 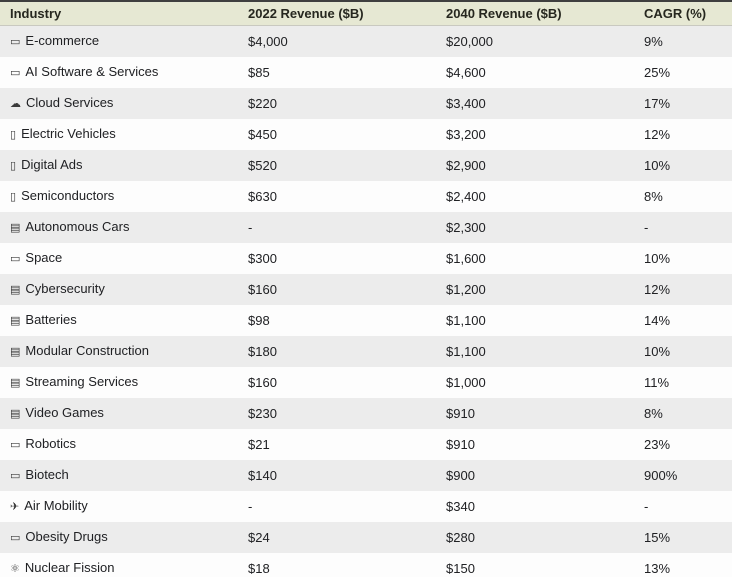 I want to click on industry-label: Modular Construction, so click(x=87, y=350).